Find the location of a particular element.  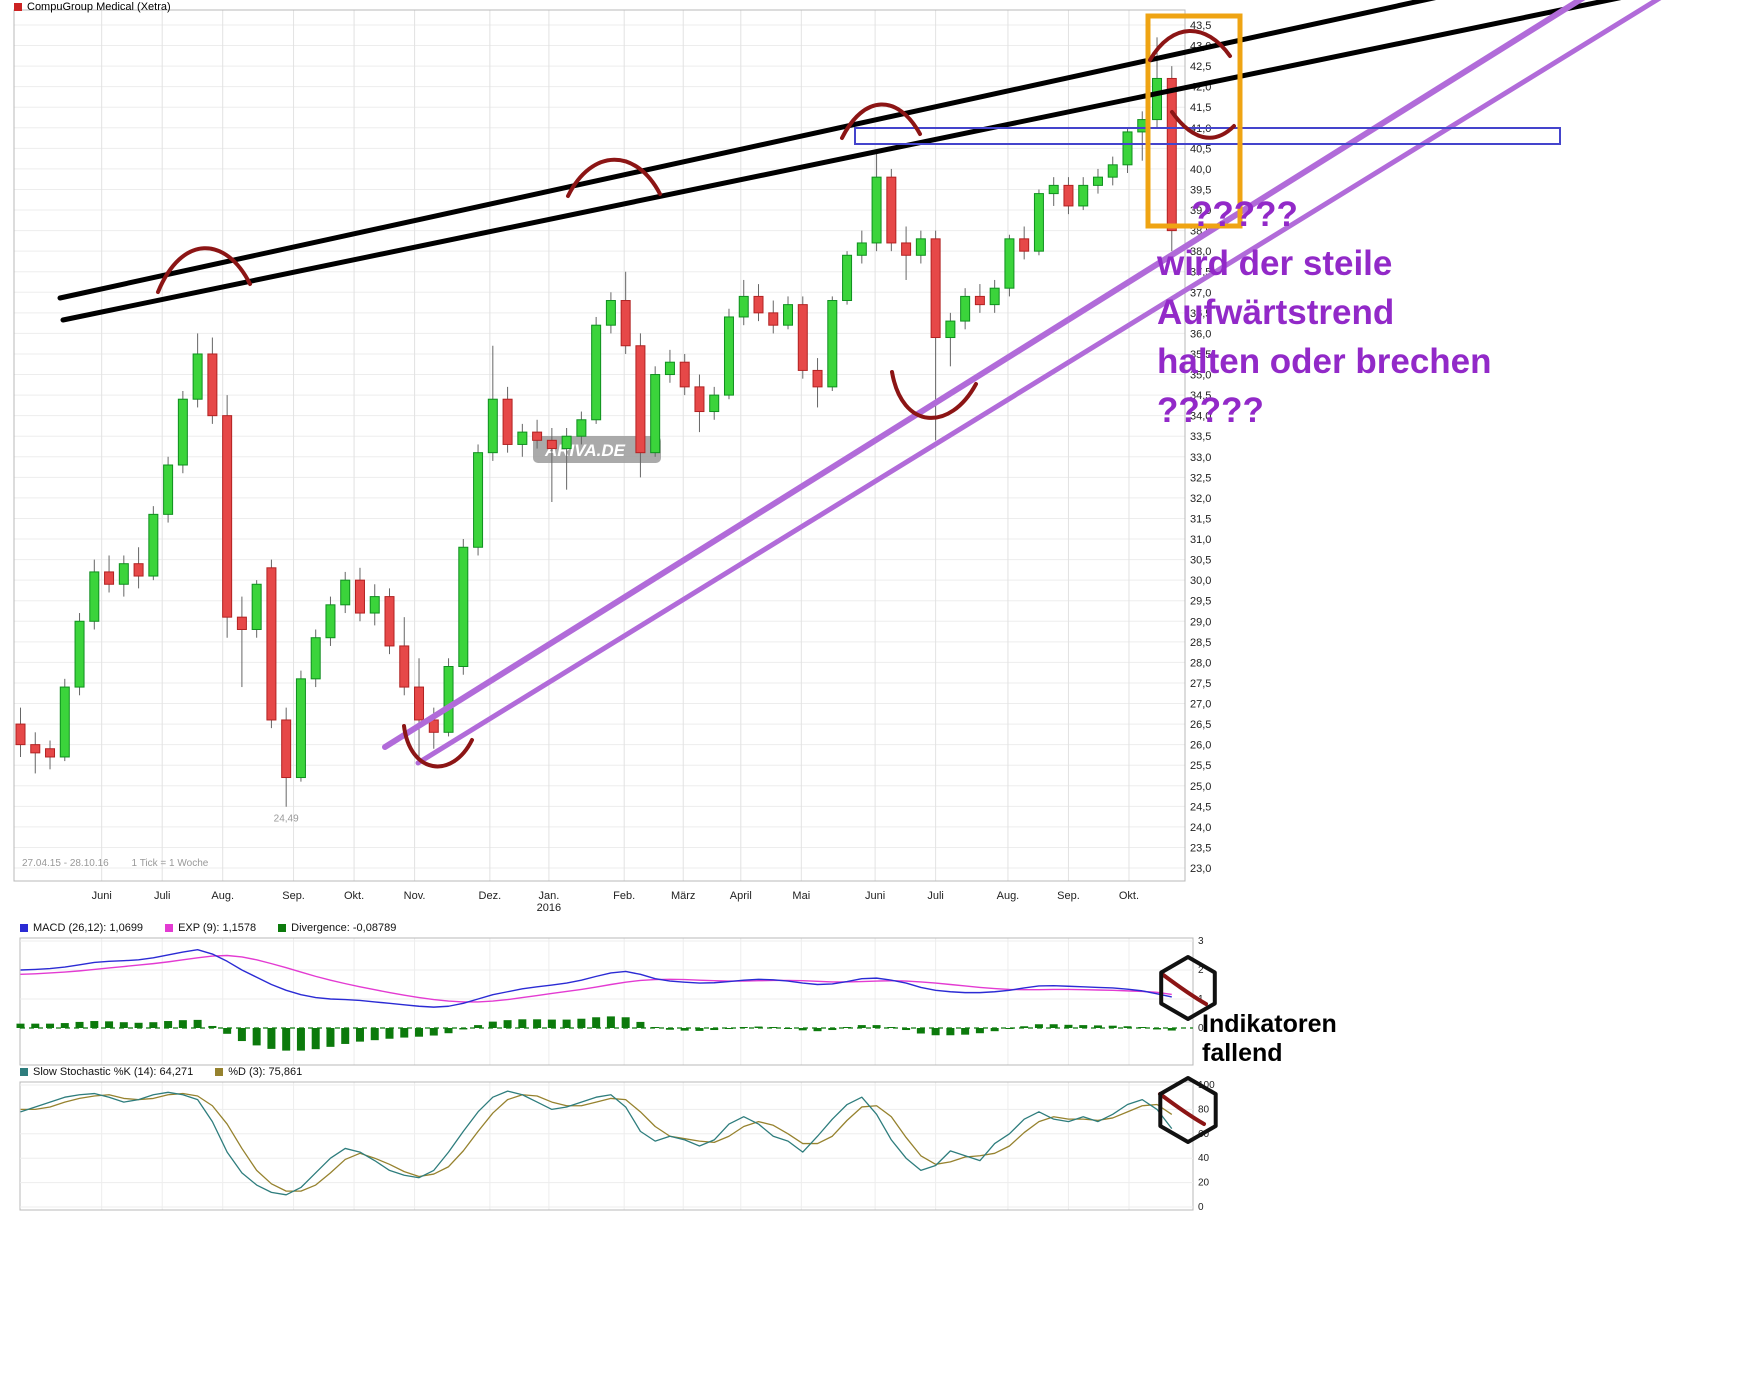

macd-color-icon is located at coordinates (24, 928).